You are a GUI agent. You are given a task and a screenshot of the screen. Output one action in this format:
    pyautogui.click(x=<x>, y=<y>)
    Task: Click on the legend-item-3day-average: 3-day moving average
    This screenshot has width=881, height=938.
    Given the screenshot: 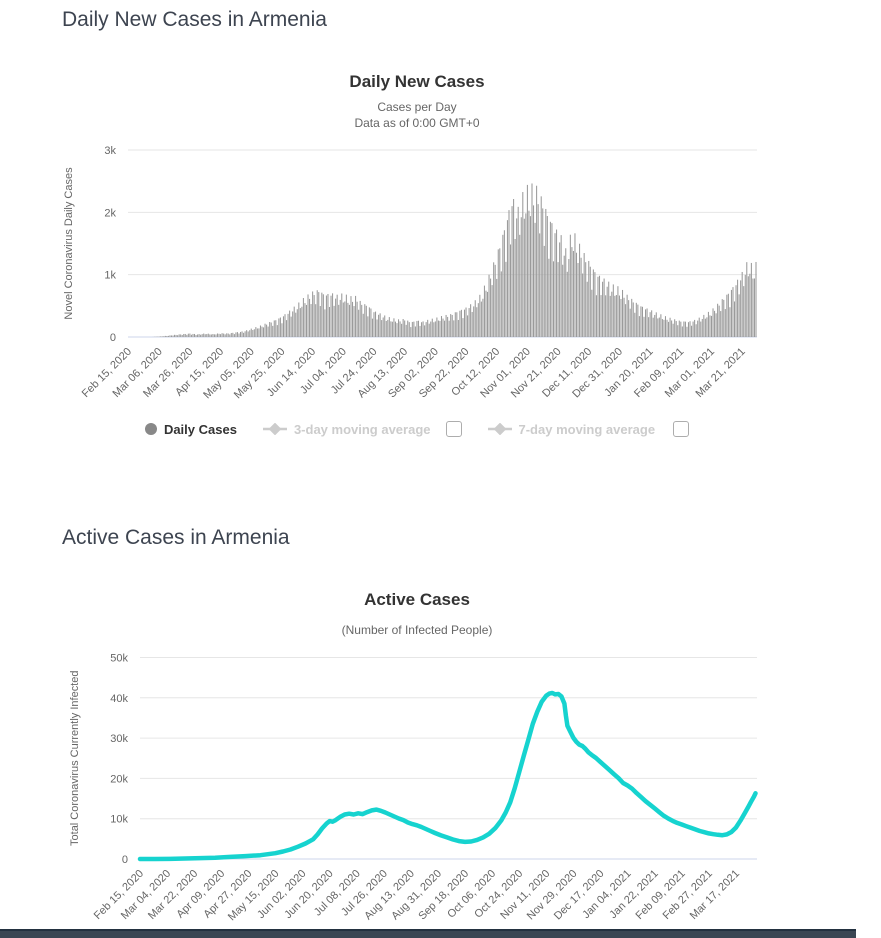 What is the action you would take?
    pyautogui.click(x=346, y=429)
    